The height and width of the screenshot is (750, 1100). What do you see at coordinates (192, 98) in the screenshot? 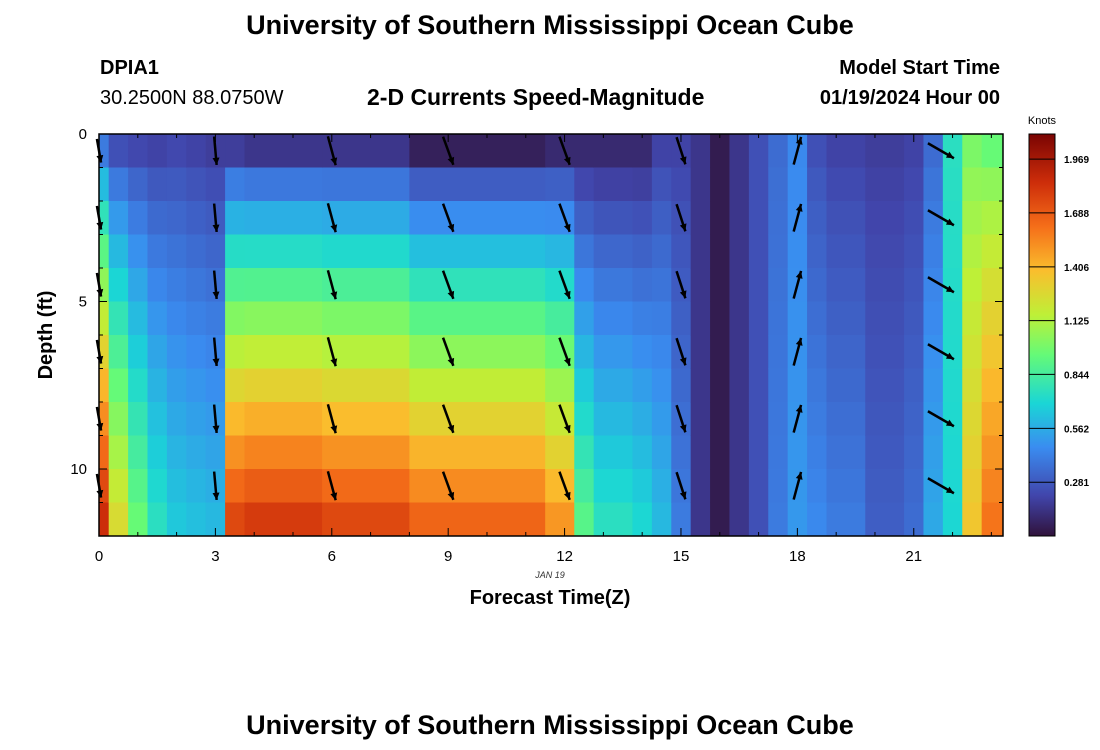
I see `station-coordinates: 30.2500N 88.0750W` at bounding box center [192, 98].